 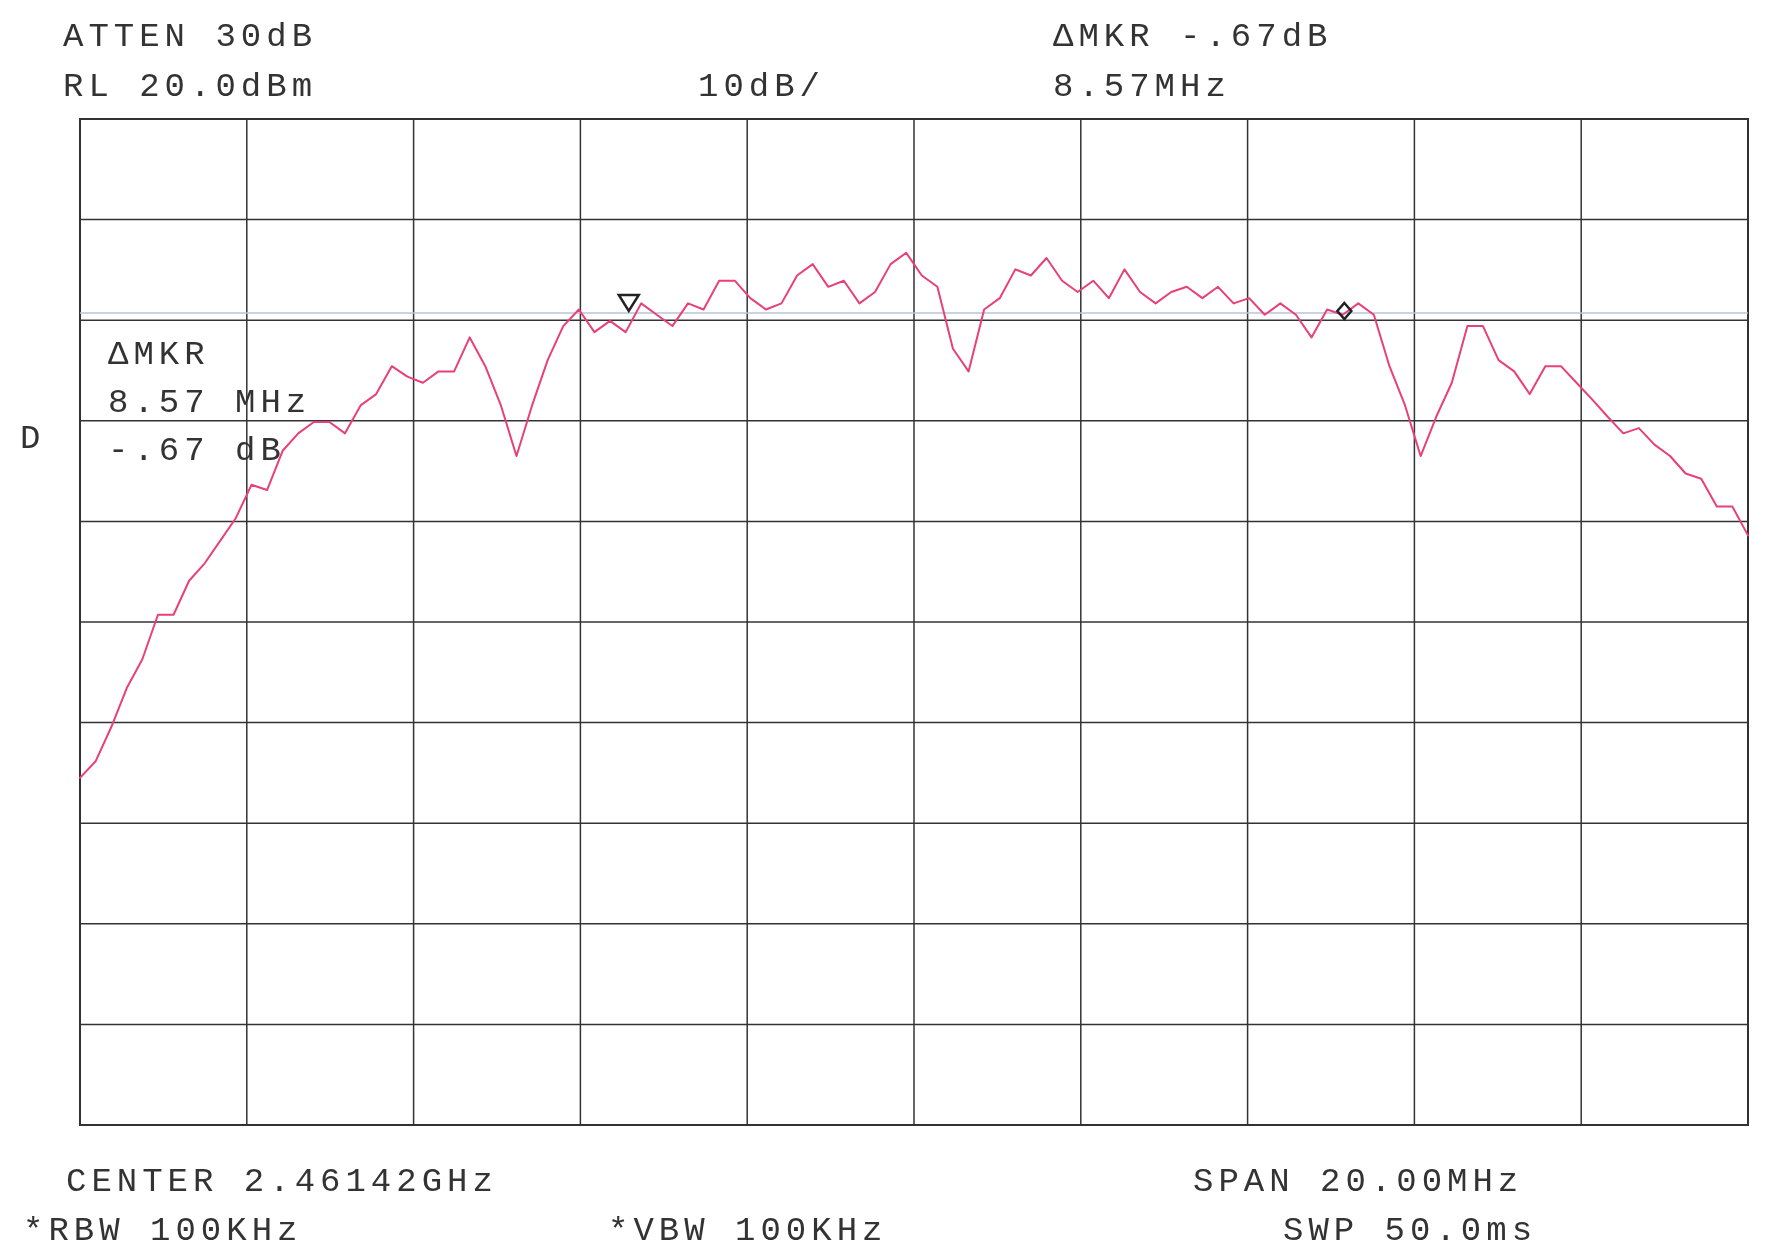 What do you see at coordinates (1358, 1182) in the screenshot?
I see `text: SPAN 20.00MHz` at bounding box center [1358, 1182].